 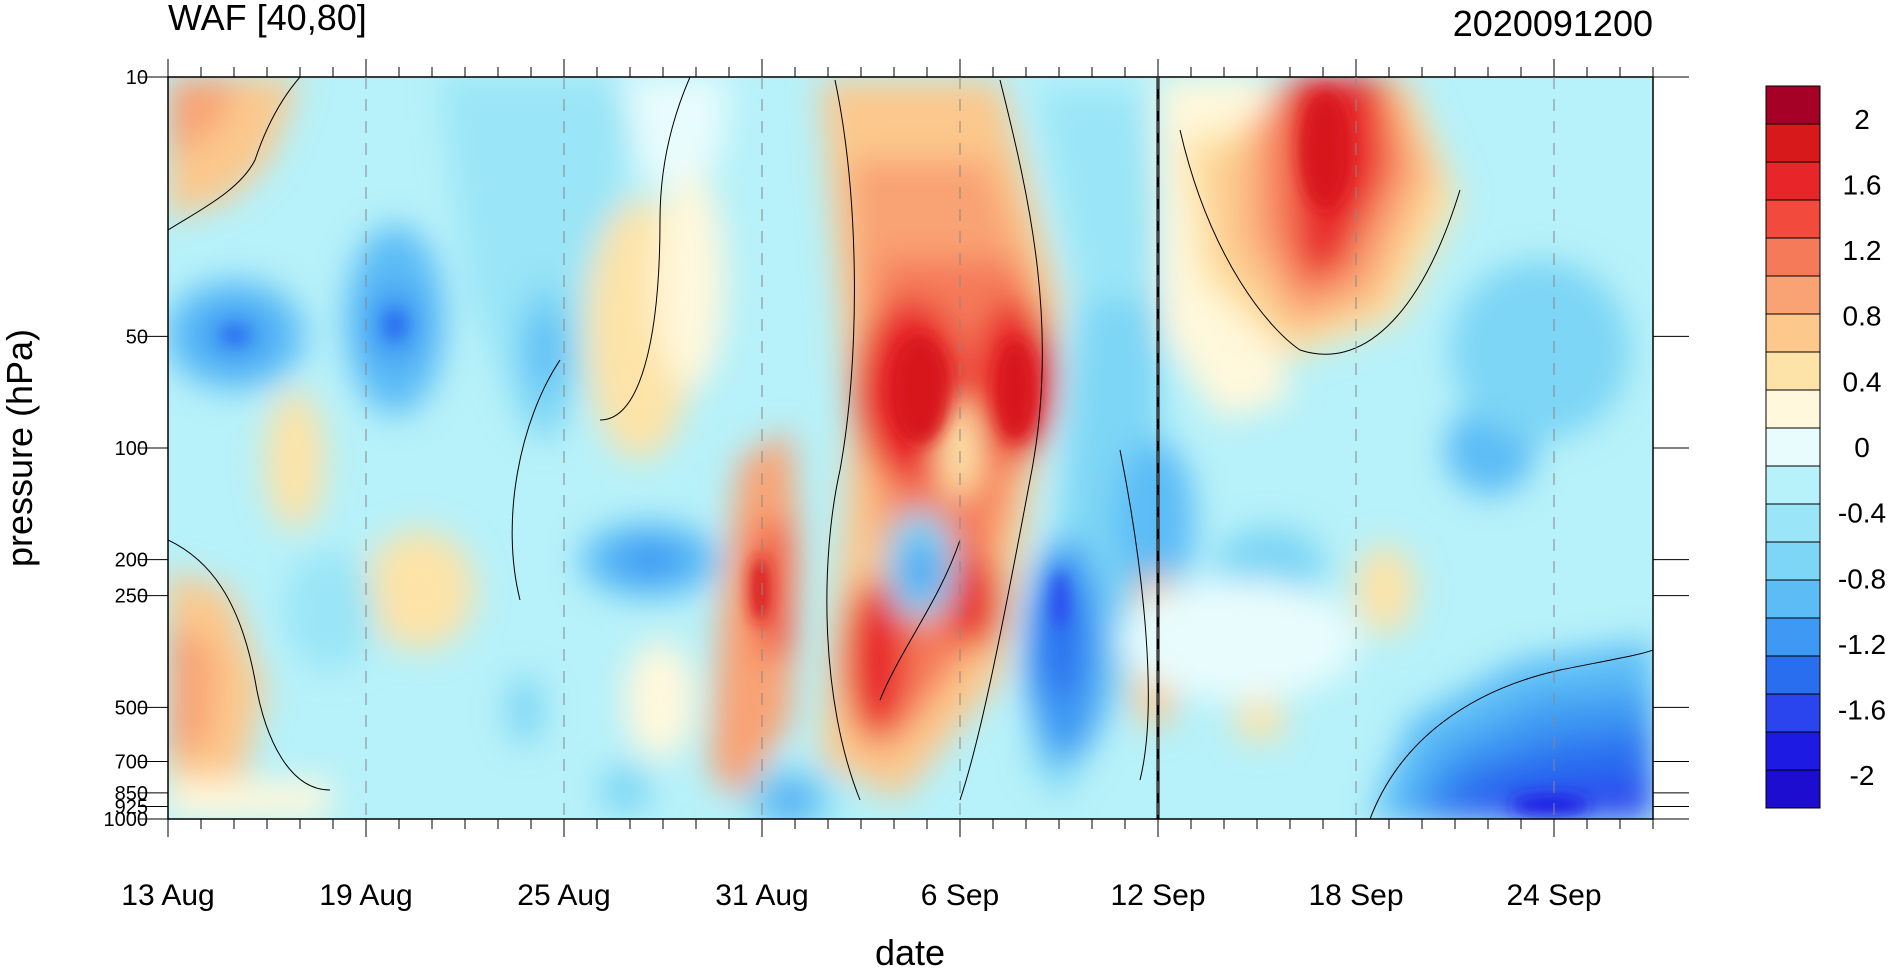 What do you see at coordinates (167, 895) in the screenshot?
I see `x-tick-label: 13 Aug` at bounding box center [167, 895].